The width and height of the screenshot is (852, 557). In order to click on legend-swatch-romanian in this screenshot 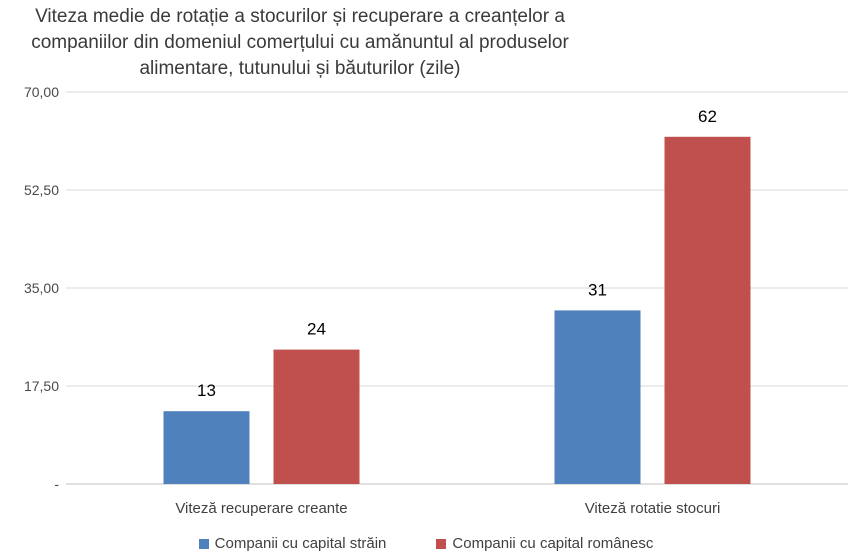, I will do `click(441, 543)`.